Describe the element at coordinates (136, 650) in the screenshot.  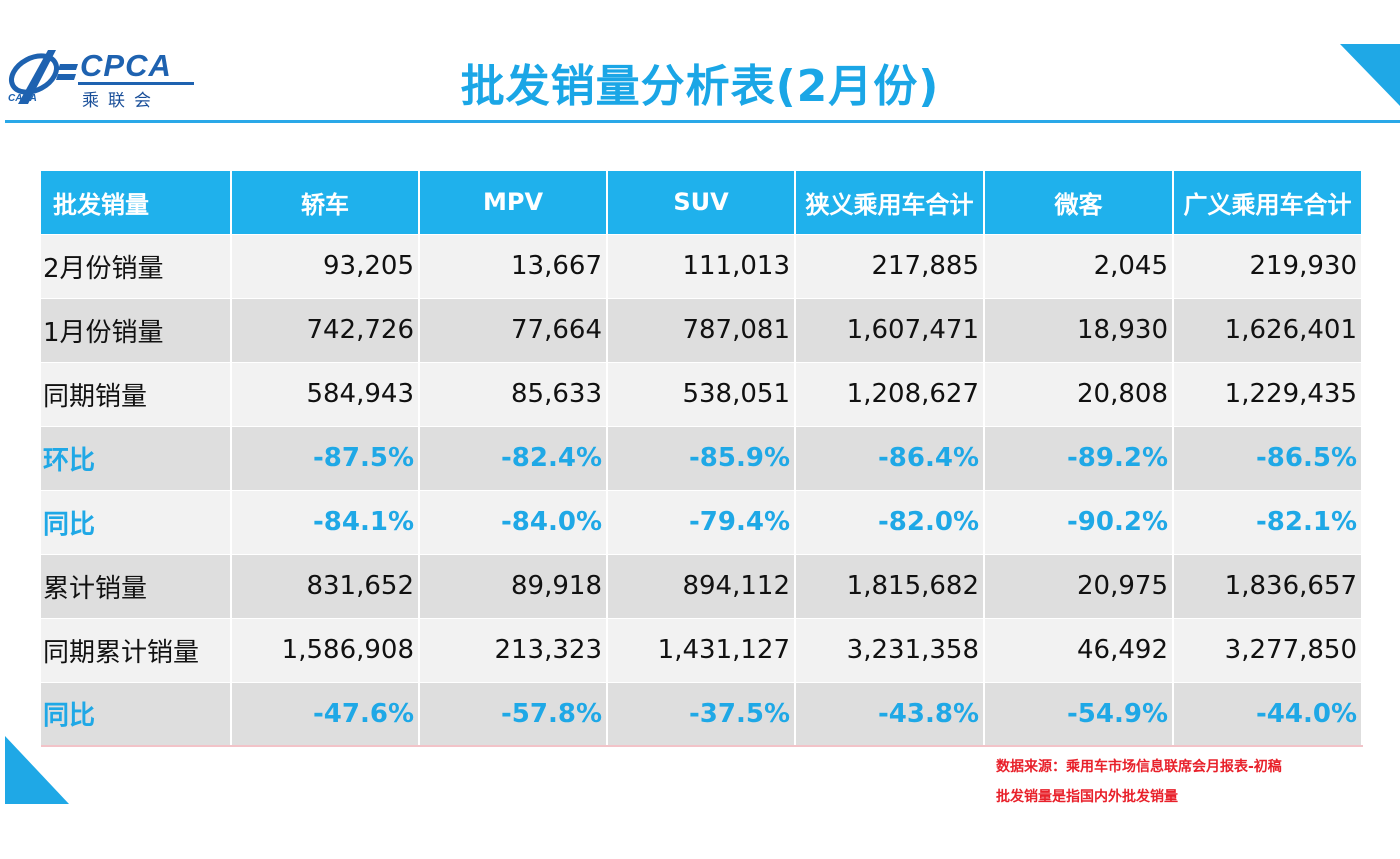
I see `row-label: 同期累计销量` at that location.